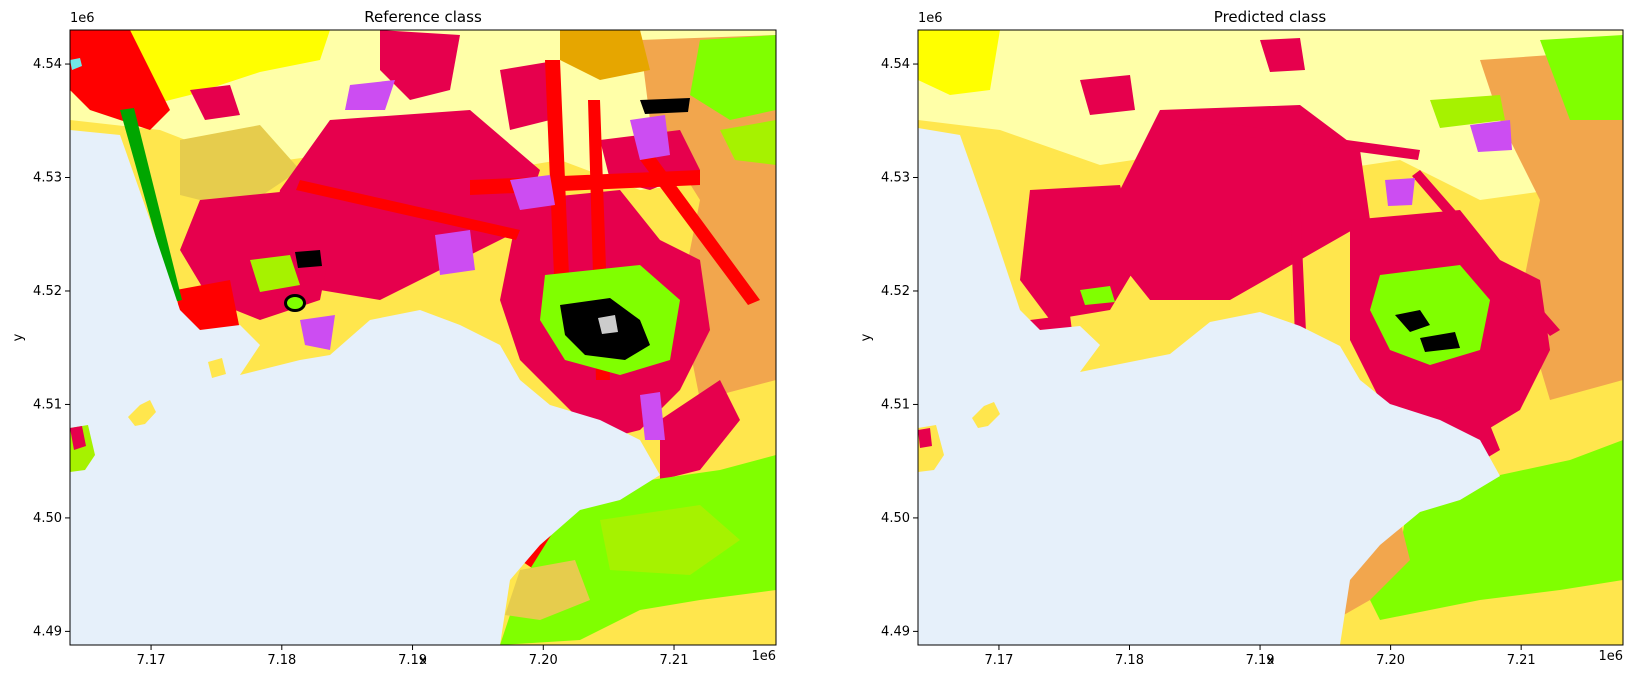  I want to click on nisida-island, so click(217, 368).